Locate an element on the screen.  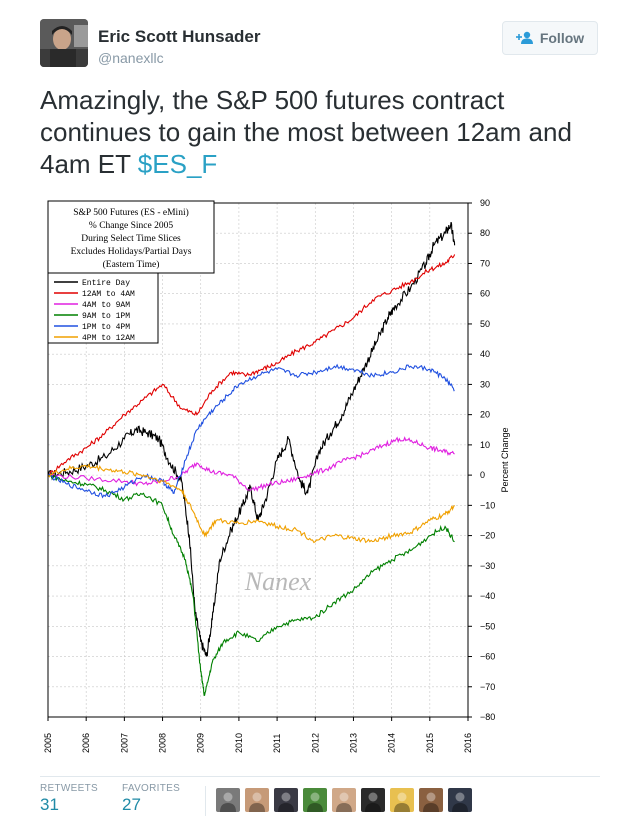
legend-entry: 4PM to 12AM is located at coordinates (108, 338).